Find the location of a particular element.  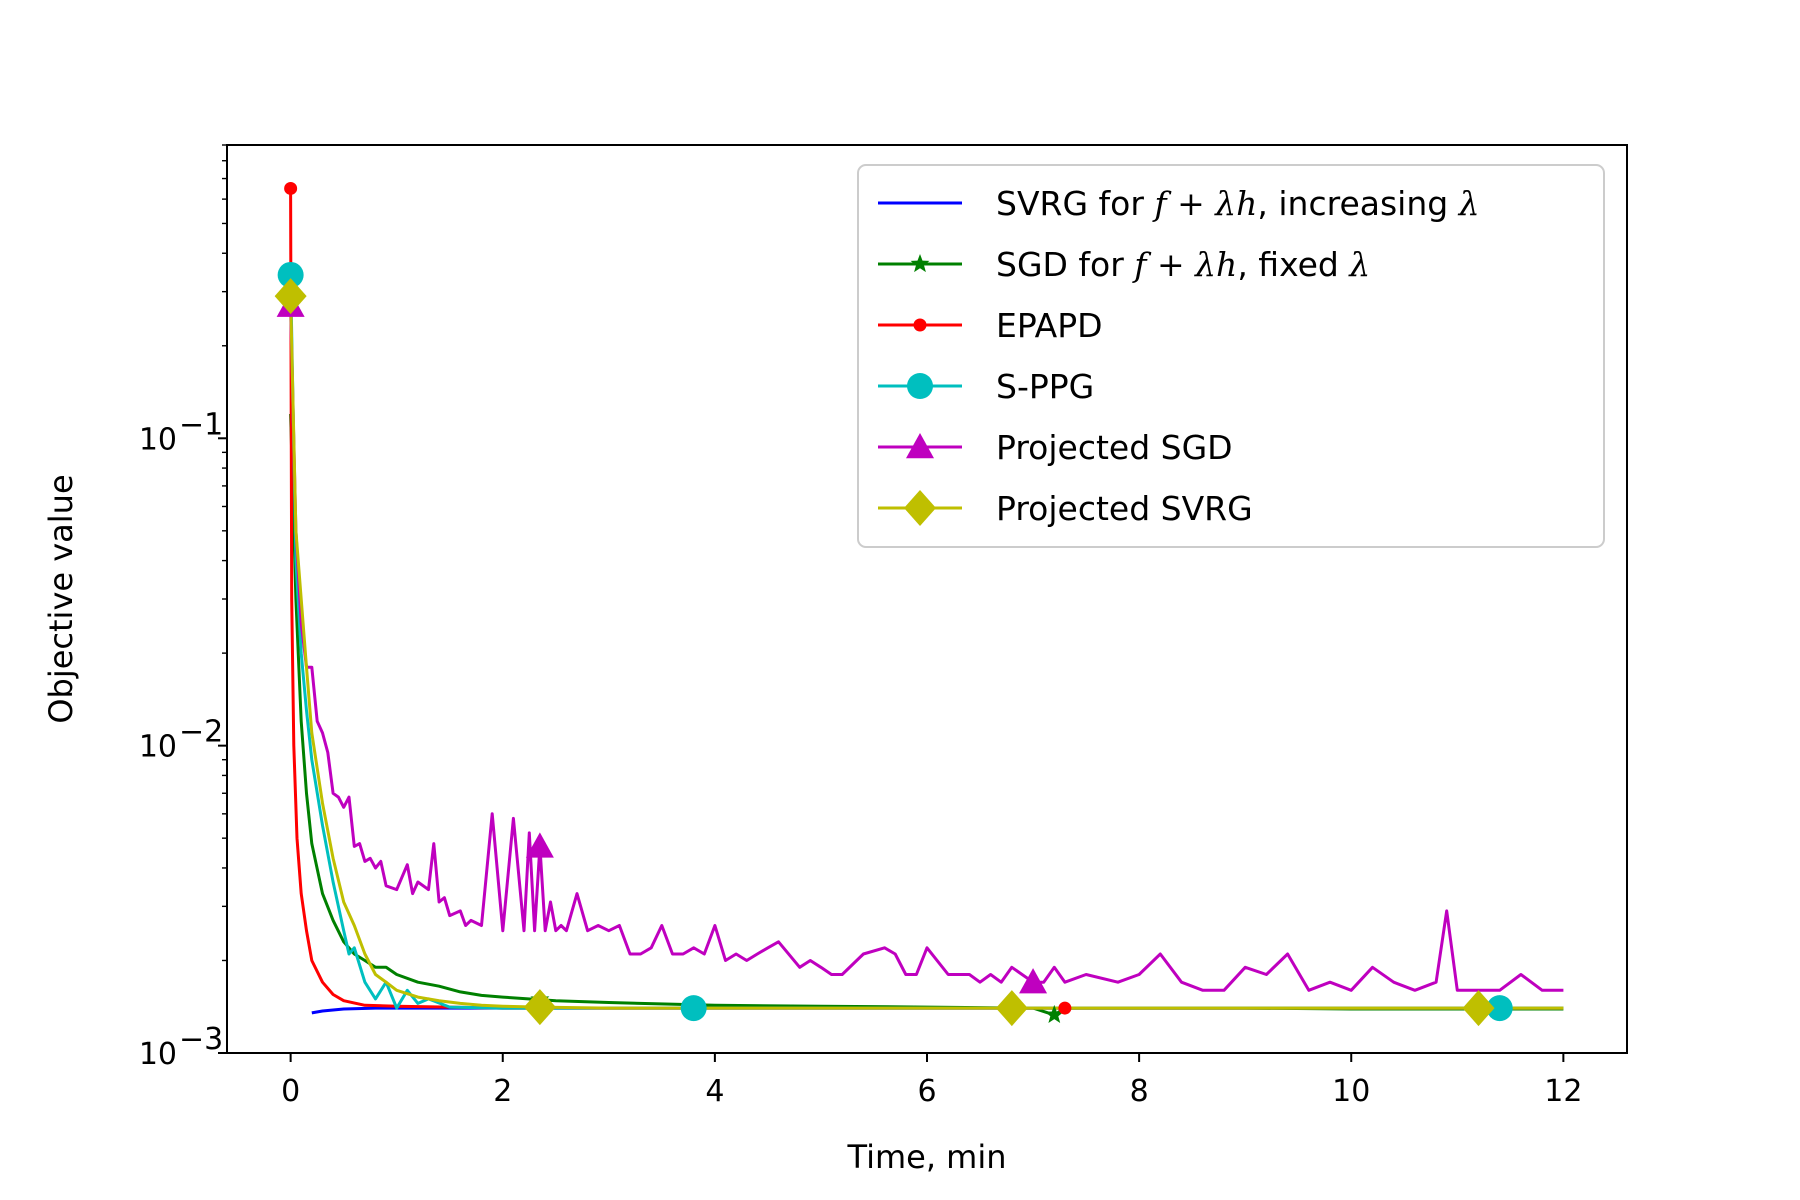

legend-label: SGD for f + λh, fixed λ is located at coordinates (1183, 264).